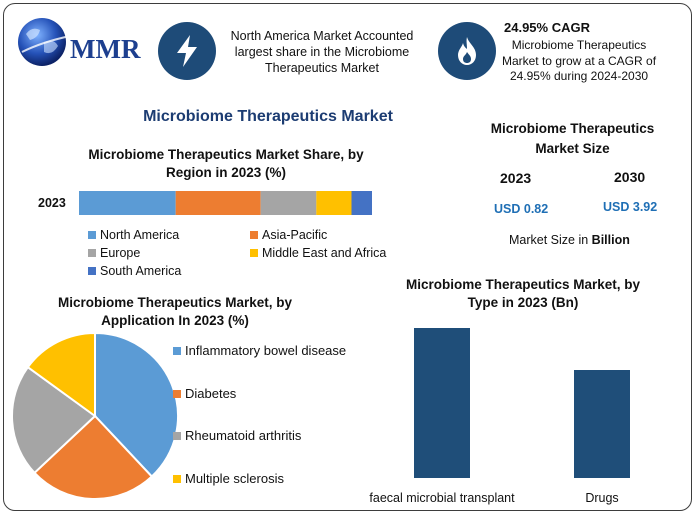 Image resolution: width=697 pixels, height=516 pixels. What do you see at coordinates (547, 27) in the screenshot?
I see `cagr-heading: 24.95% CAGR` at bounding box center [547, 27].